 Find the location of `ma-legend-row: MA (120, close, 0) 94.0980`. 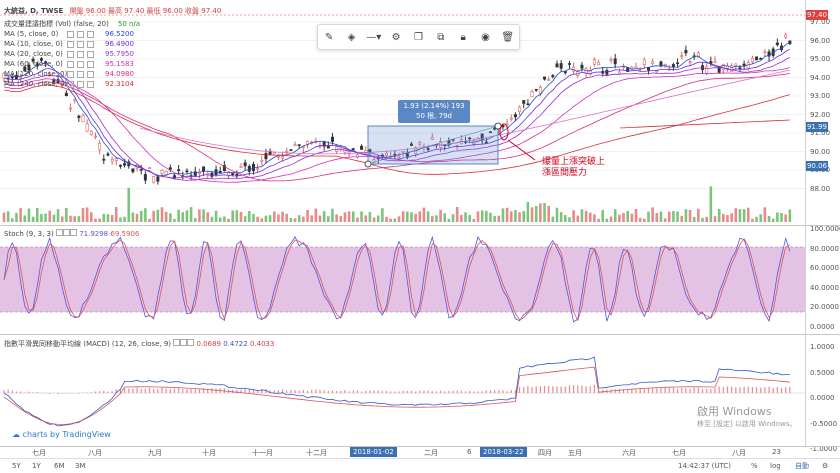

ma-legend-row: MA (120, close, 0) 94.0980 is located at coordinates (72, 74).